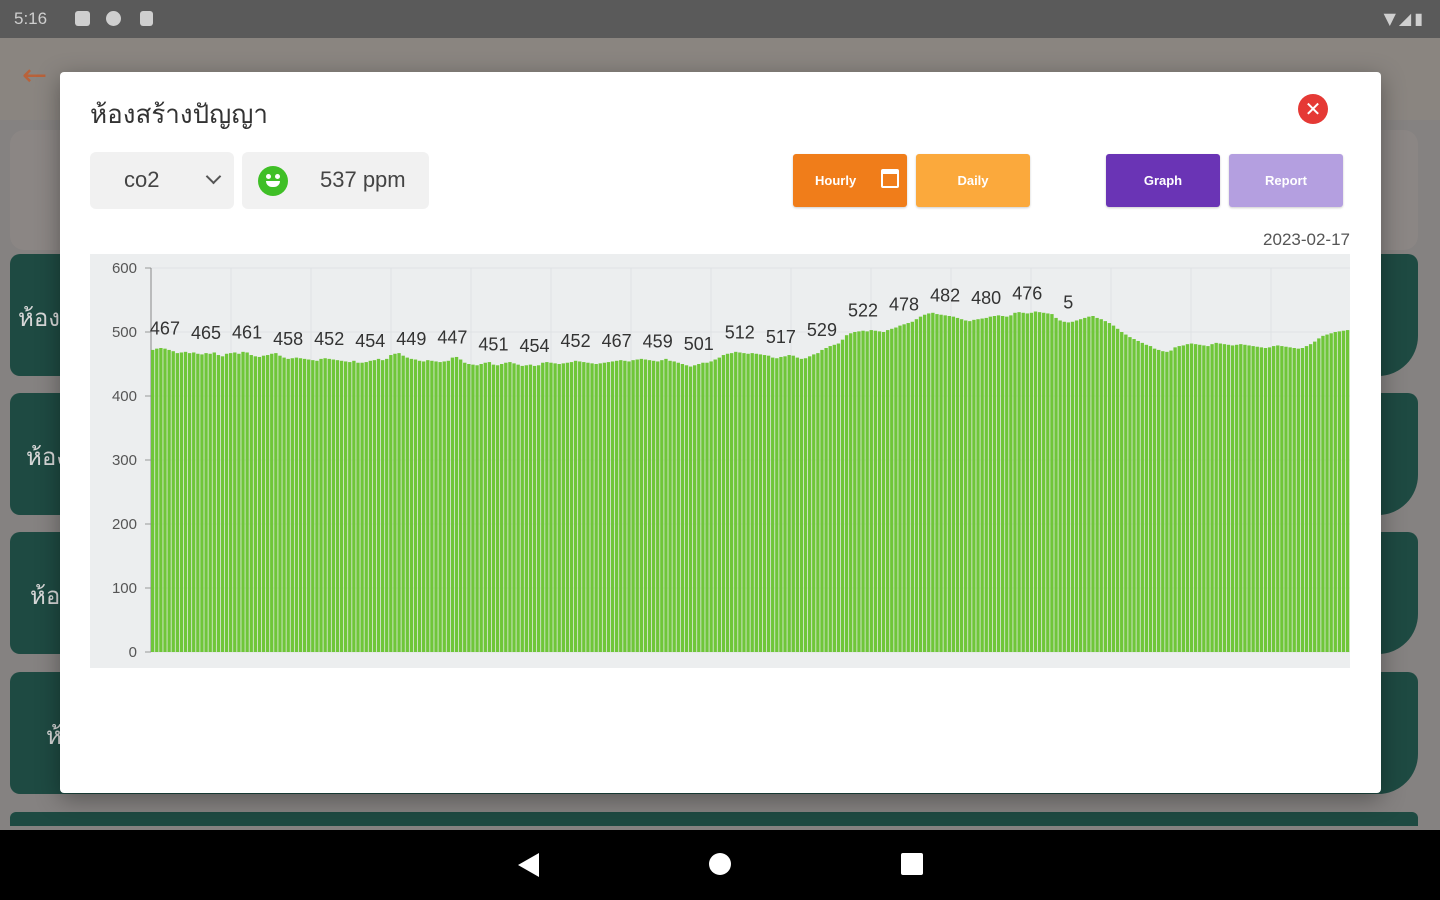 The width and height of the screenshot is (1440, 900). Describe the element at coordinates (124, 524) in the screenshot. I see `y-tick-label: 200` at that location.